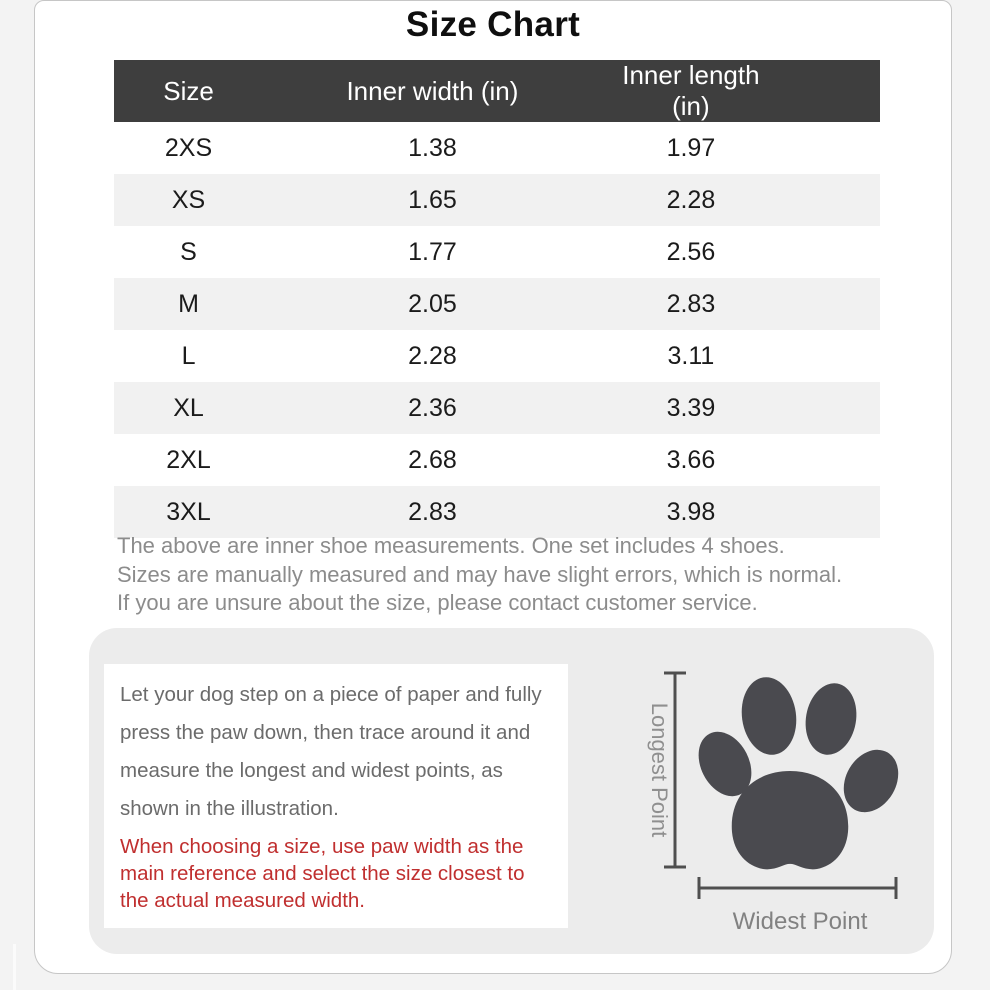 The height and width of the screenshot is (990, 990). What do you see at coordinates (740, 91) in the screenshot?
I see `table-header-cell: Inner length (in)` at bounding box center [740, 91].